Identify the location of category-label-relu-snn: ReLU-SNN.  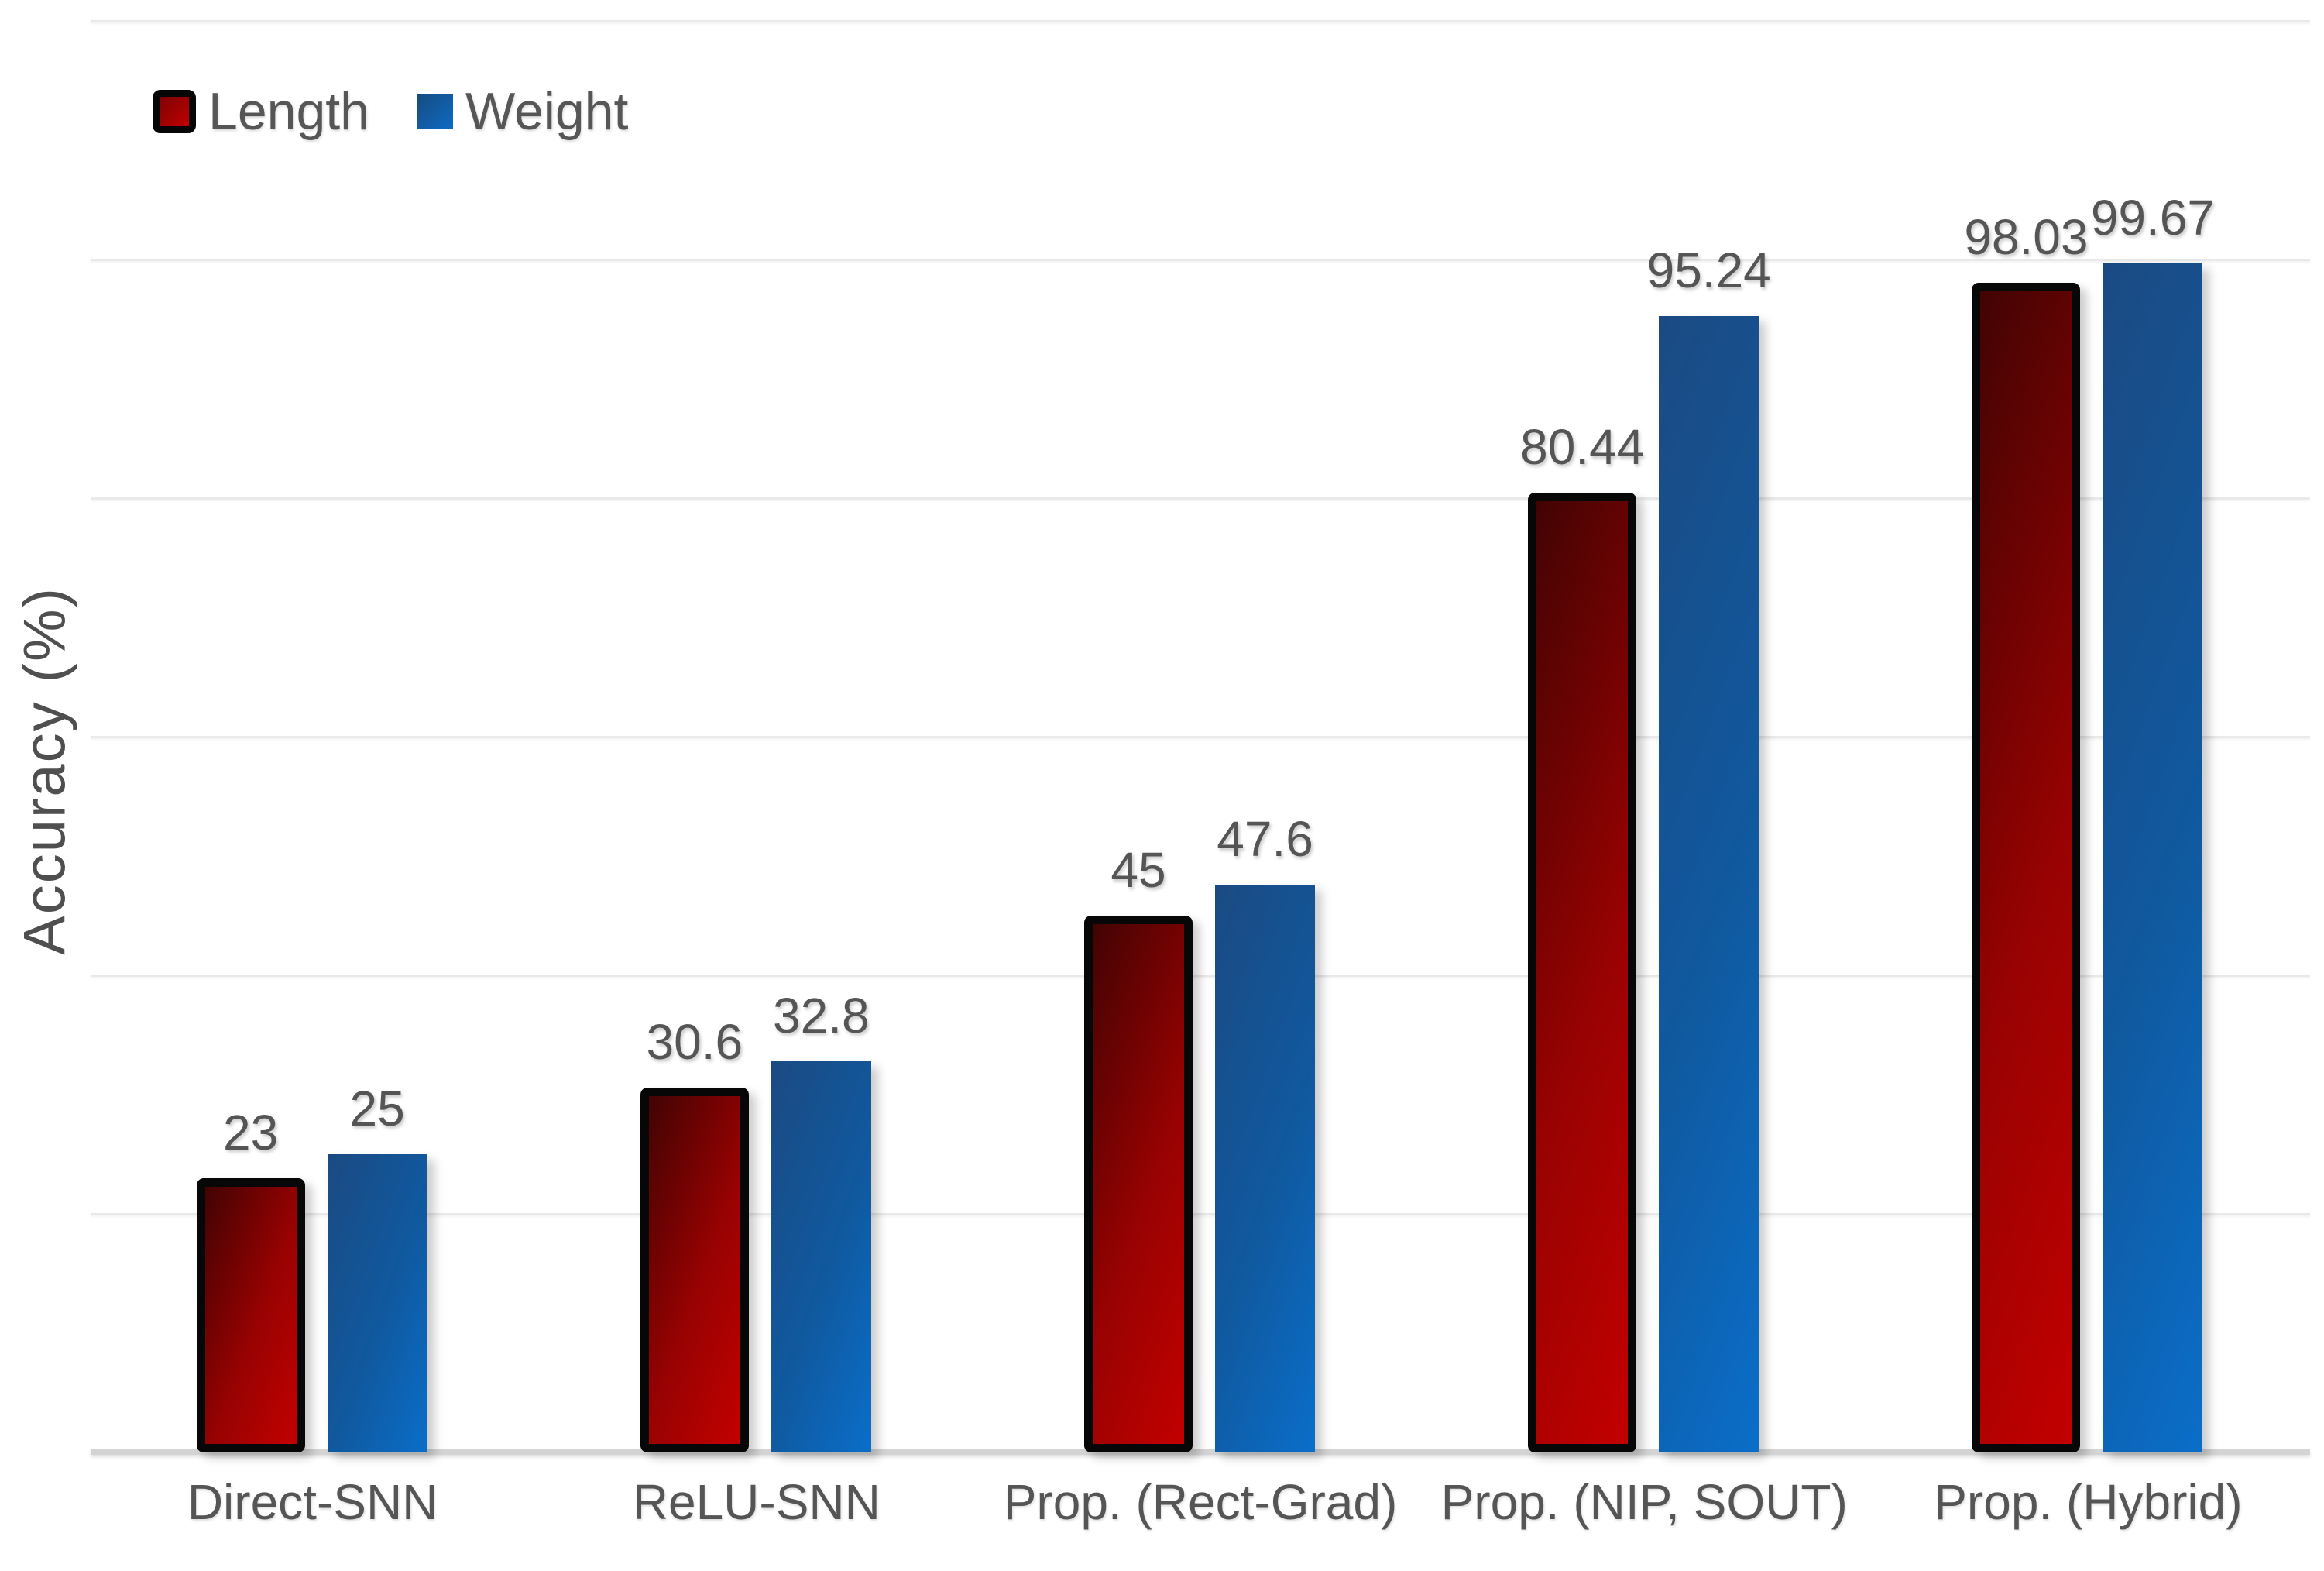
(756, 1502).